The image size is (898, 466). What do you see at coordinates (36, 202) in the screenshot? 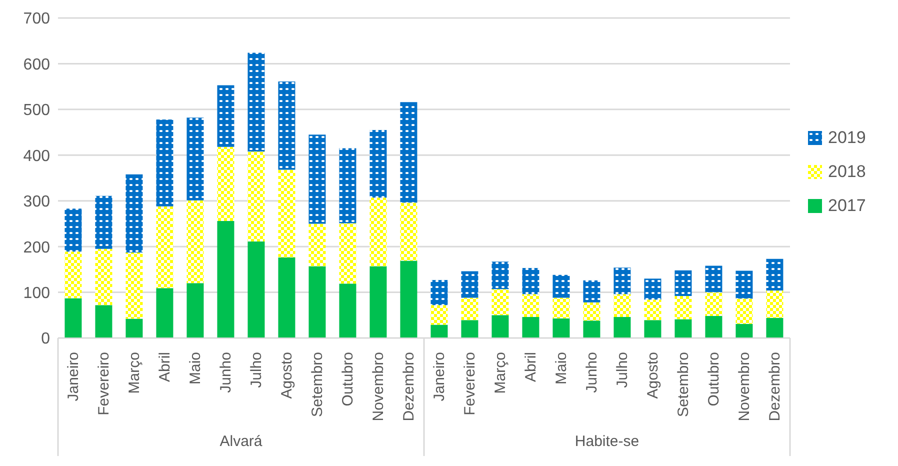
I see `y-tick-label: 300` at bounding box center [36, 202].